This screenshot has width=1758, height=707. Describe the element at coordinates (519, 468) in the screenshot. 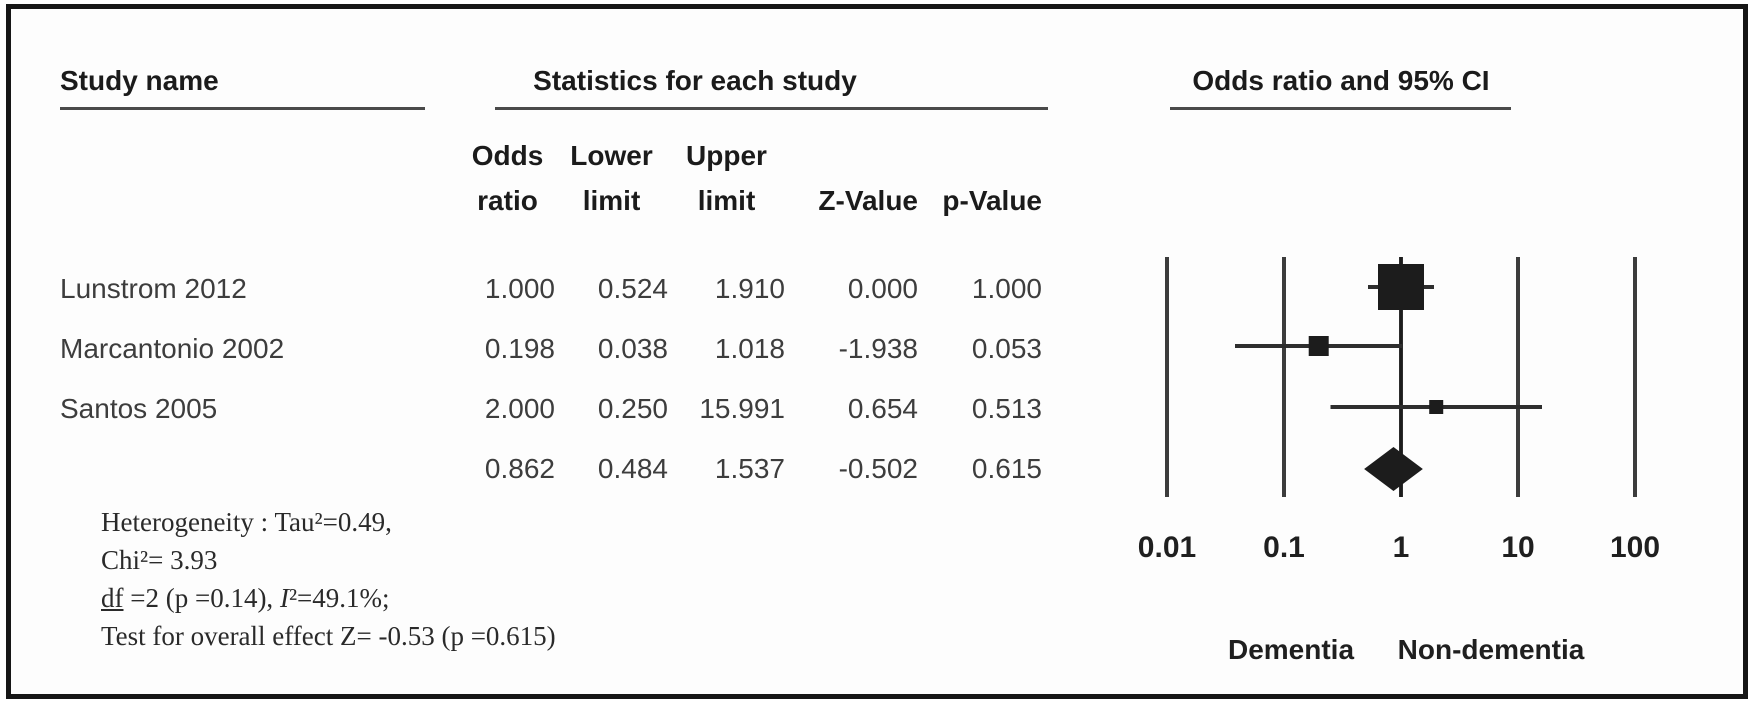

I see `odds-ratio-value: 0.862` at that location.